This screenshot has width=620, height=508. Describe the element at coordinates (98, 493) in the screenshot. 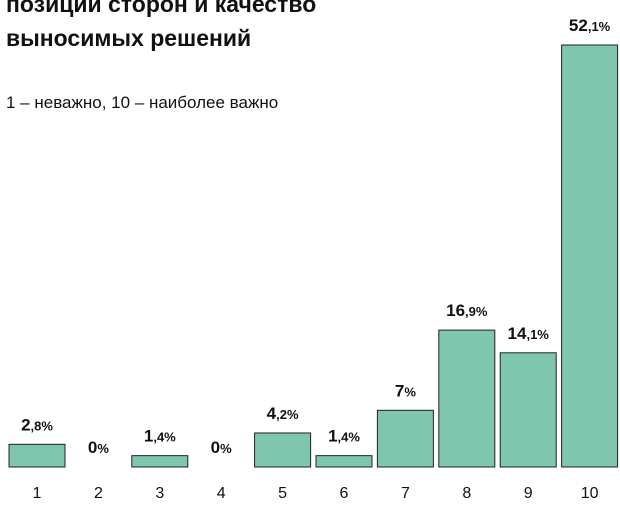

I see `x-tick-label: 2` at that location.